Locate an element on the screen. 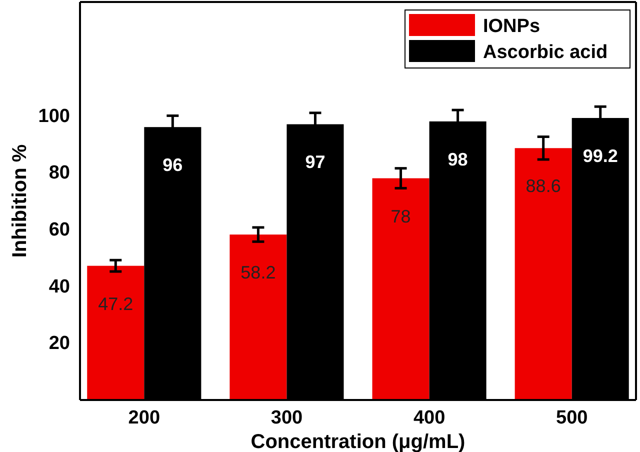 The height and width of the screenshot is (452, 640). y-axis-title: Inhibition % is located at coordinates (20, 201).